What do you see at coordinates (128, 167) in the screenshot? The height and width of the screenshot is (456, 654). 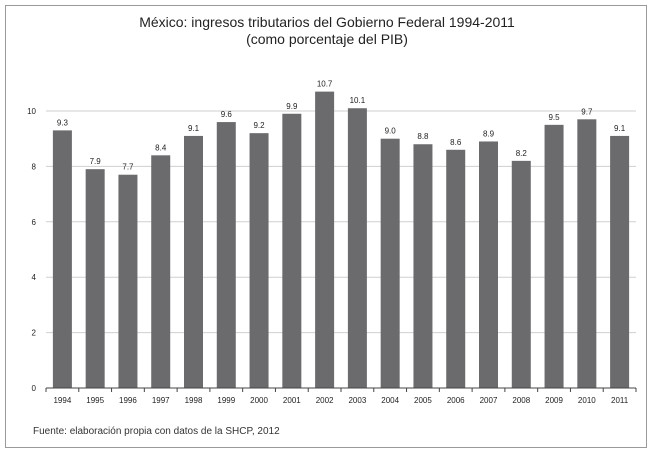 I see `bar-value-label: 7.7` at bounding box center [128, 167].